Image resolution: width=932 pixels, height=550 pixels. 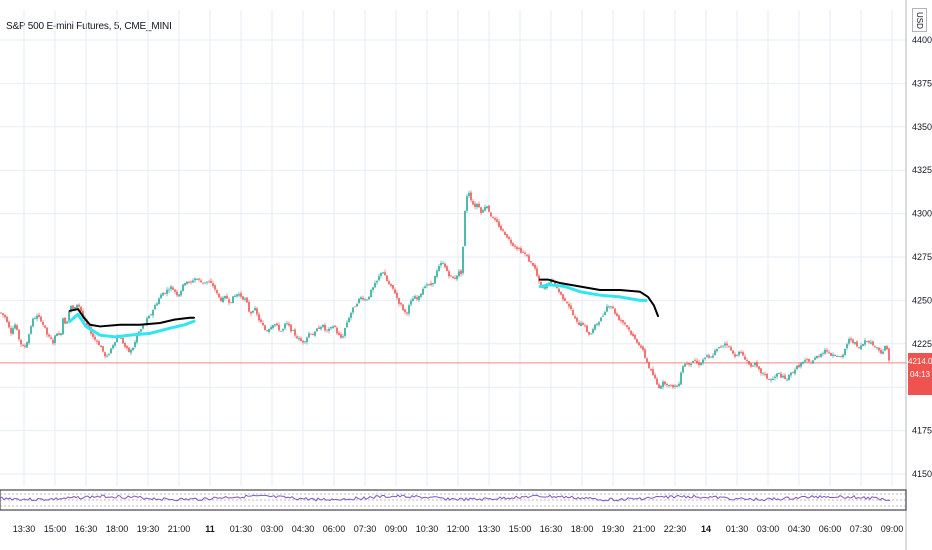 What do you see at coordinates (241, 529) in the screenshot?
I see `x-tick-label: 01:30` at bounding box center [241, 529].